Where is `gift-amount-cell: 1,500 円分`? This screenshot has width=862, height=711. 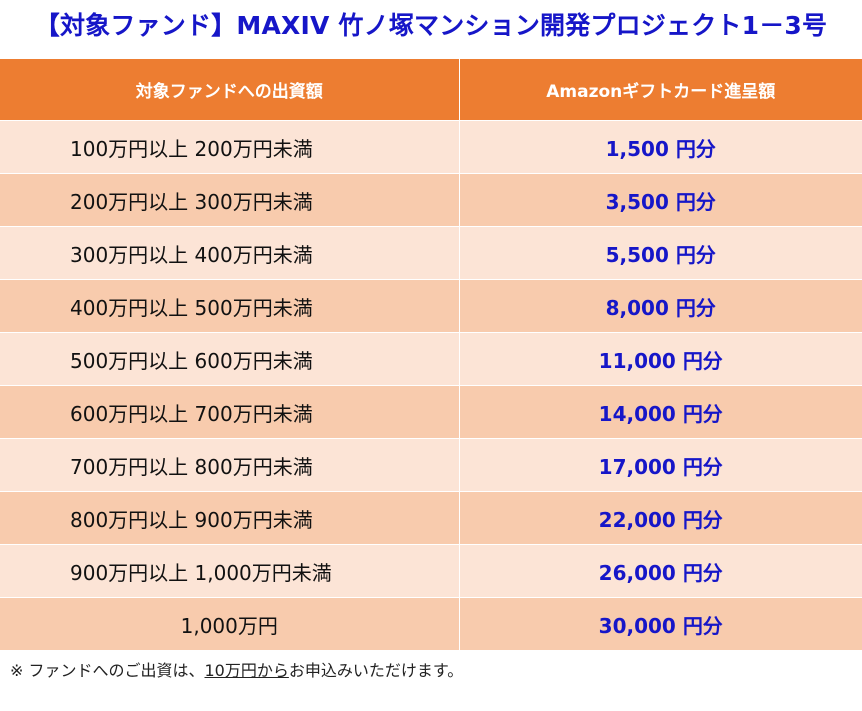 gift-amount-cell: 1,500 円分 is located at coordinates (660, 147).